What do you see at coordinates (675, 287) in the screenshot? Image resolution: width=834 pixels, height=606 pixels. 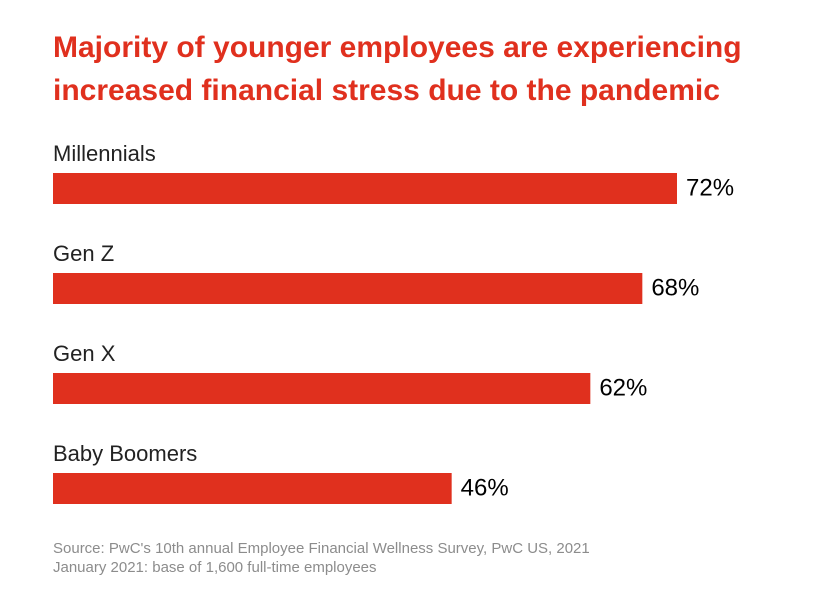 I see `value-label: 68%` at bounding box center [675, 287].